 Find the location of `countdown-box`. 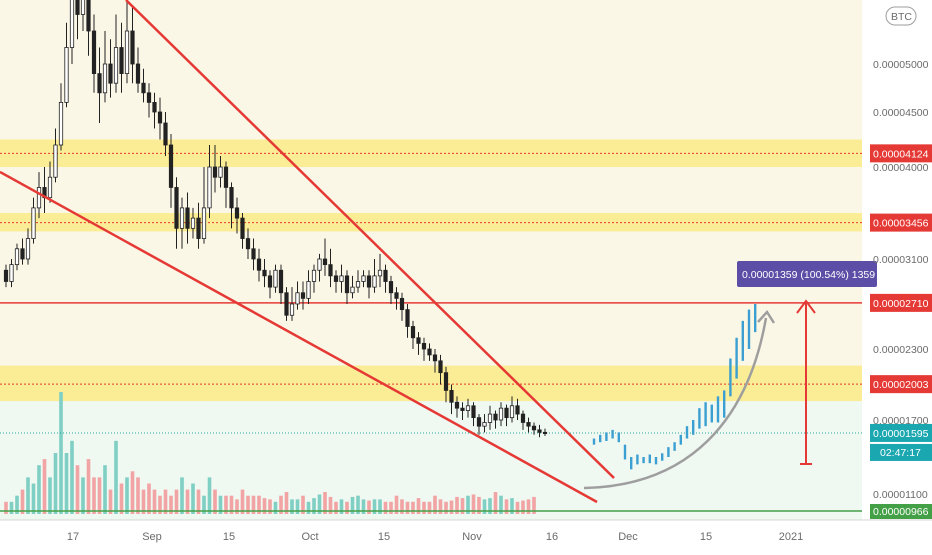

countdown-box is located at coordinates (901, 452).